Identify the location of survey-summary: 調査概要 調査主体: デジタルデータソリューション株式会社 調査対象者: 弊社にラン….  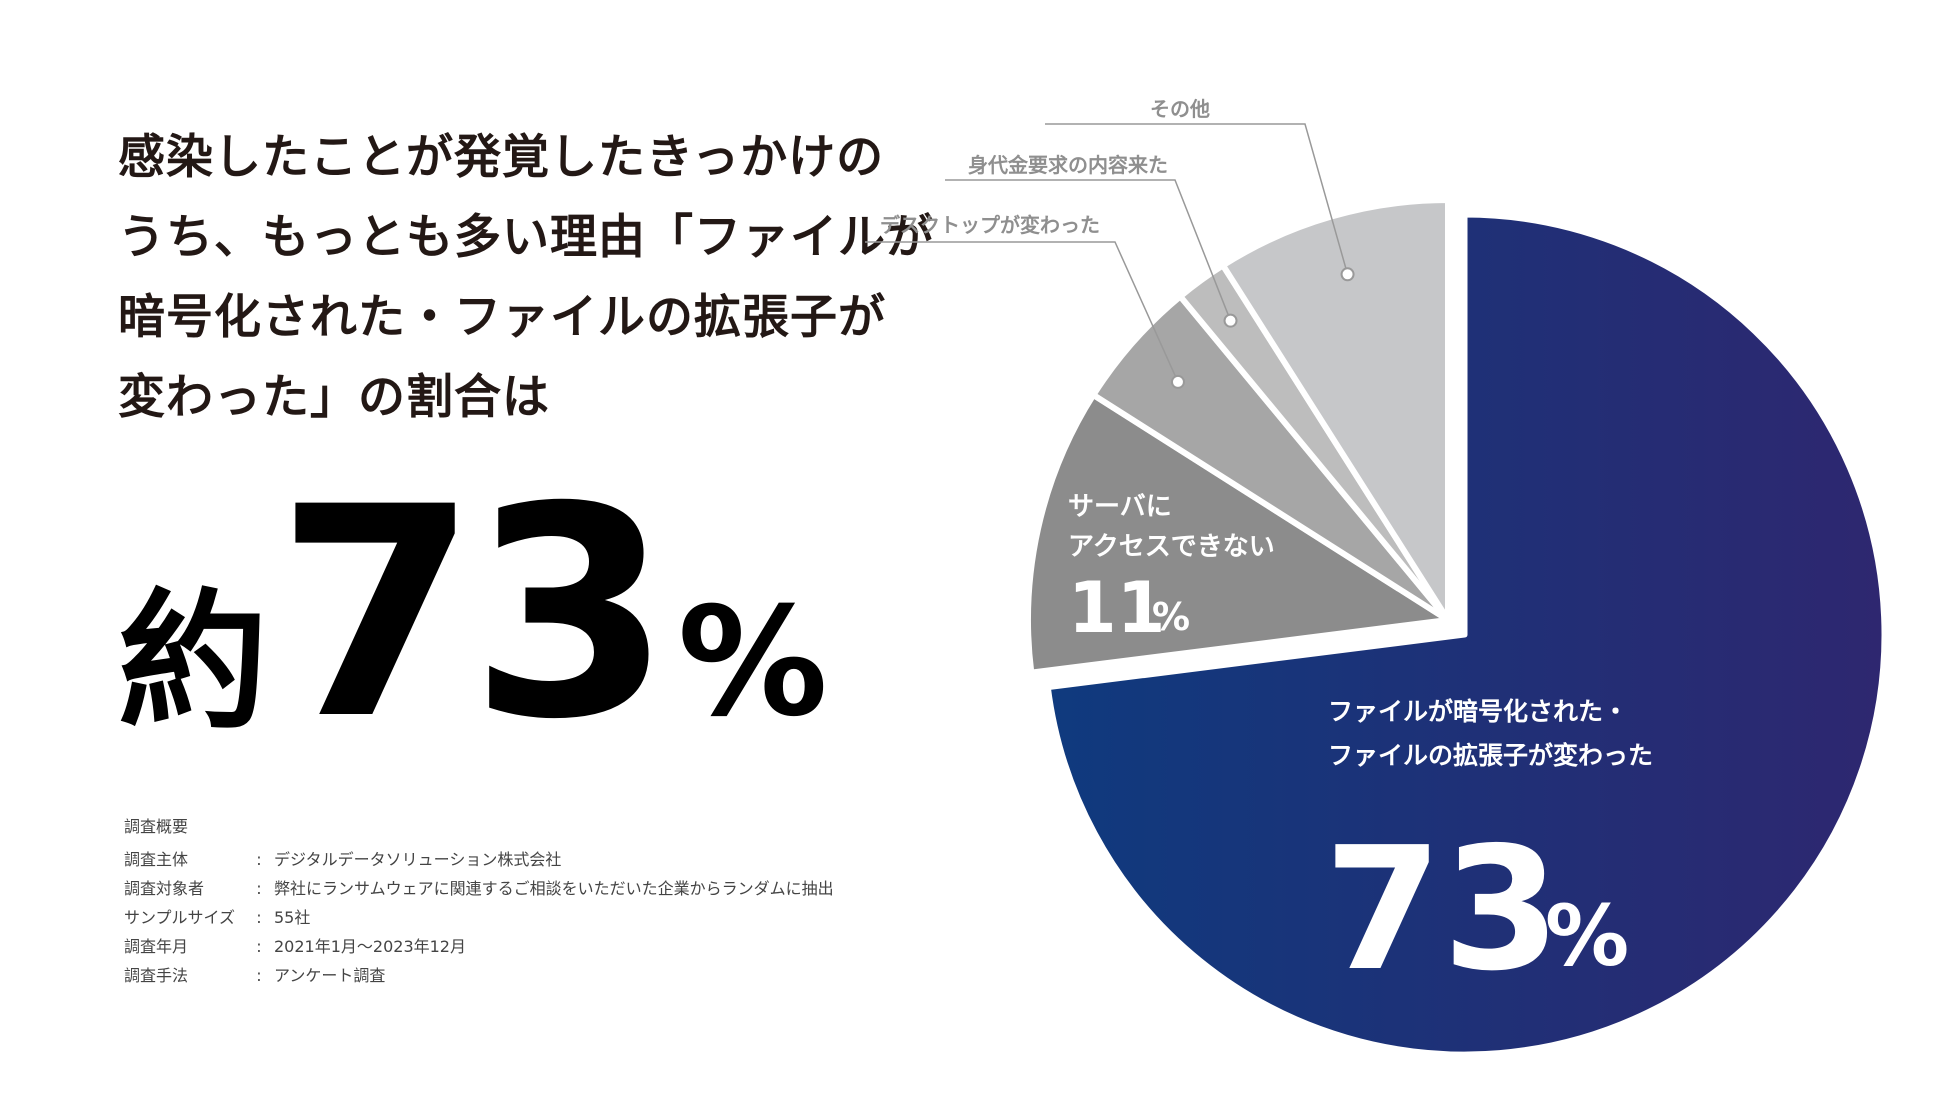
(504, 901).